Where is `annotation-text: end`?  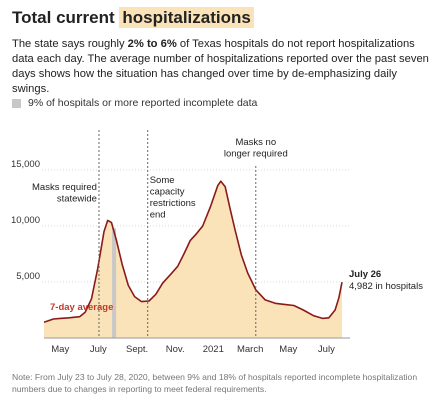 annotation-text: end is located at coordinates (158, 215).